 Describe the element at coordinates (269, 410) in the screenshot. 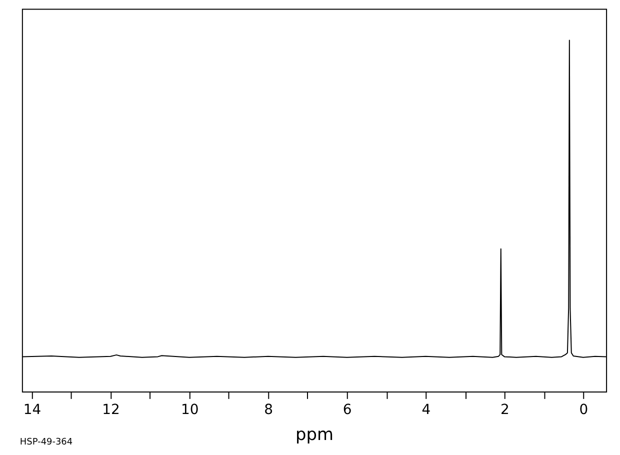

I see `x-tick-label: 8` at that location.